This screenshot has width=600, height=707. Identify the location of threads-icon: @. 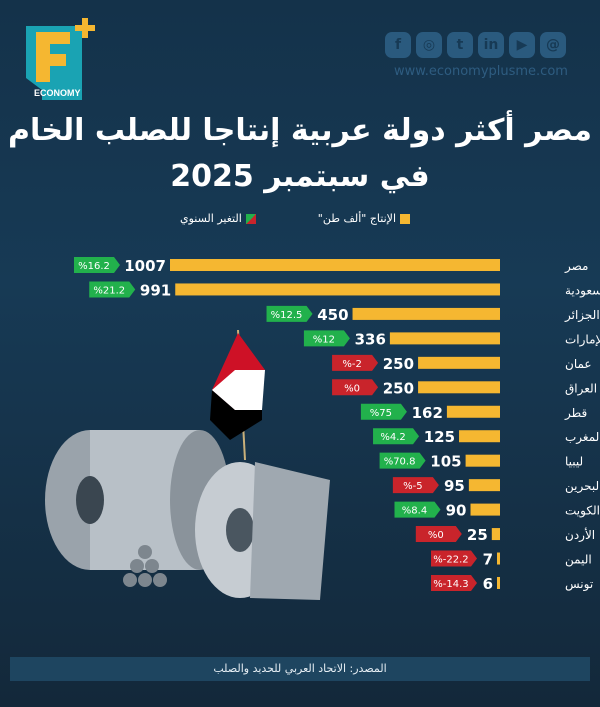
(553, 45).